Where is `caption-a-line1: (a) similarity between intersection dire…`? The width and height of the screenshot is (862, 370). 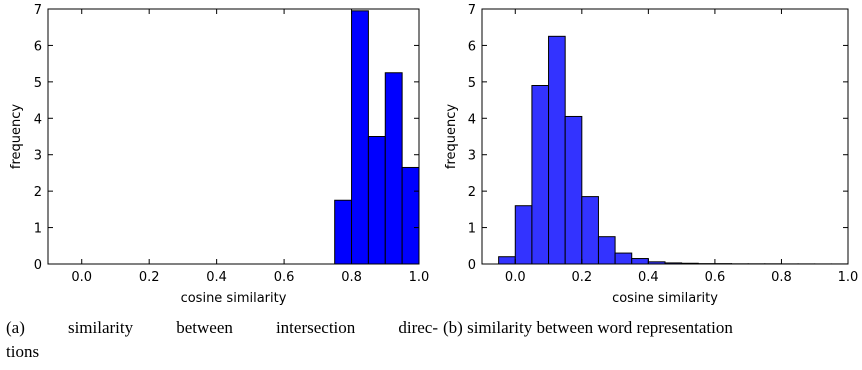 caption-a-line1: (a) similarity between intersection dire… is located at coordinates (222, 327).